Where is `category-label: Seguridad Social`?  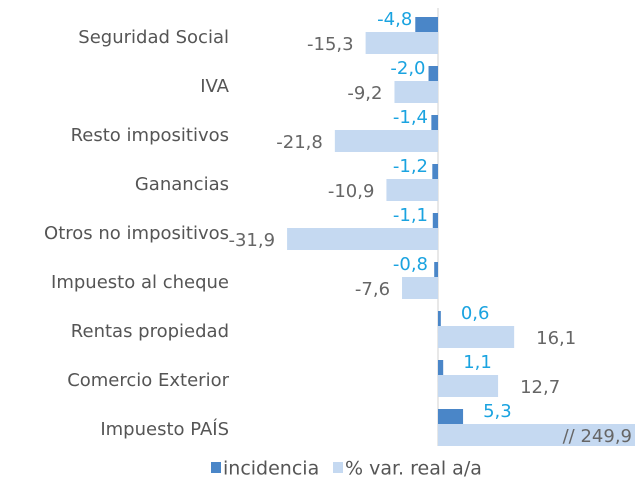 category-label: Seguridad Social is located at coordinates (153, 37).